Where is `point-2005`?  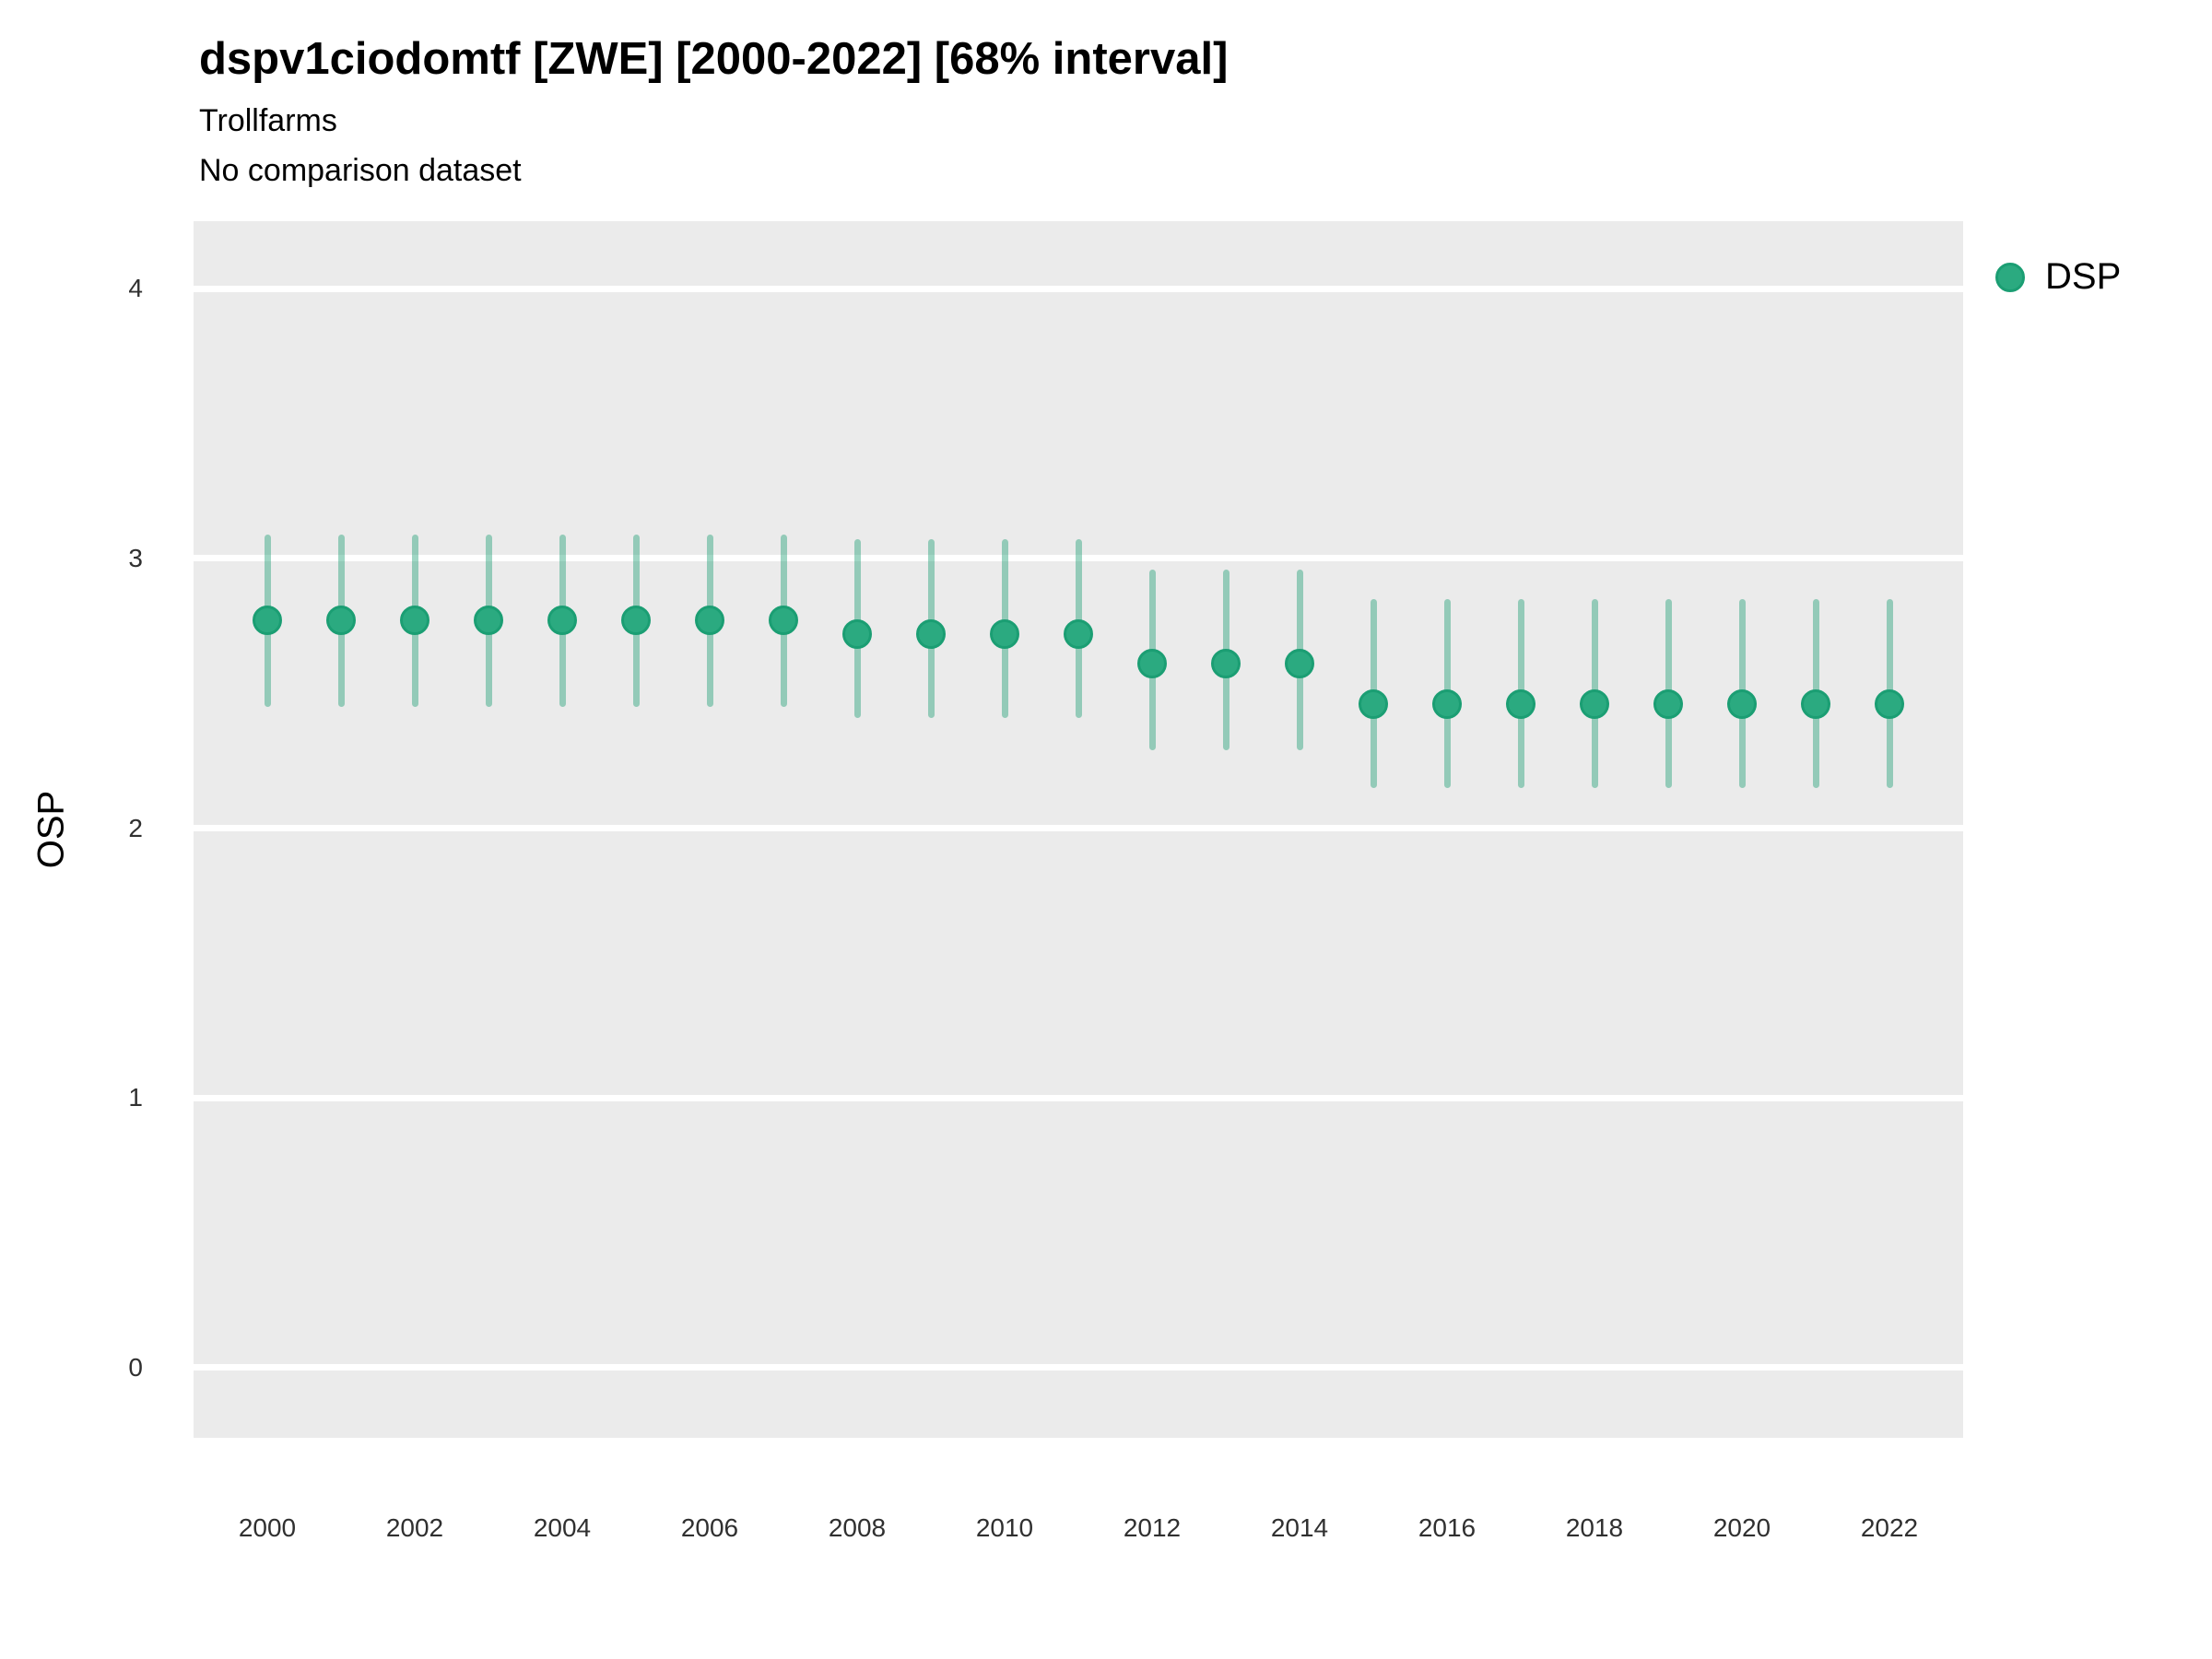
point-2005 is located at coordinates (636, 621).